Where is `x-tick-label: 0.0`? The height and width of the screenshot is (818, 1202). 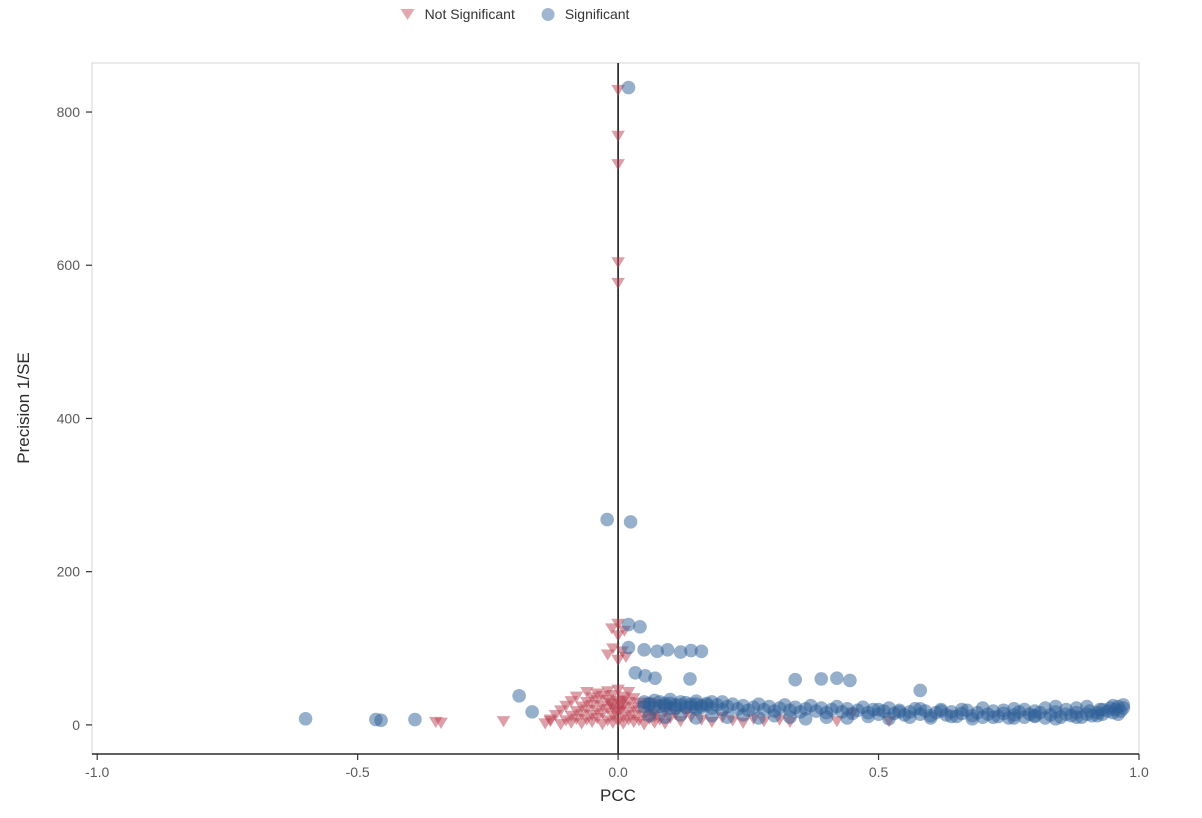 x-tick-label: 0.0 is located at coordinates (618, 772).